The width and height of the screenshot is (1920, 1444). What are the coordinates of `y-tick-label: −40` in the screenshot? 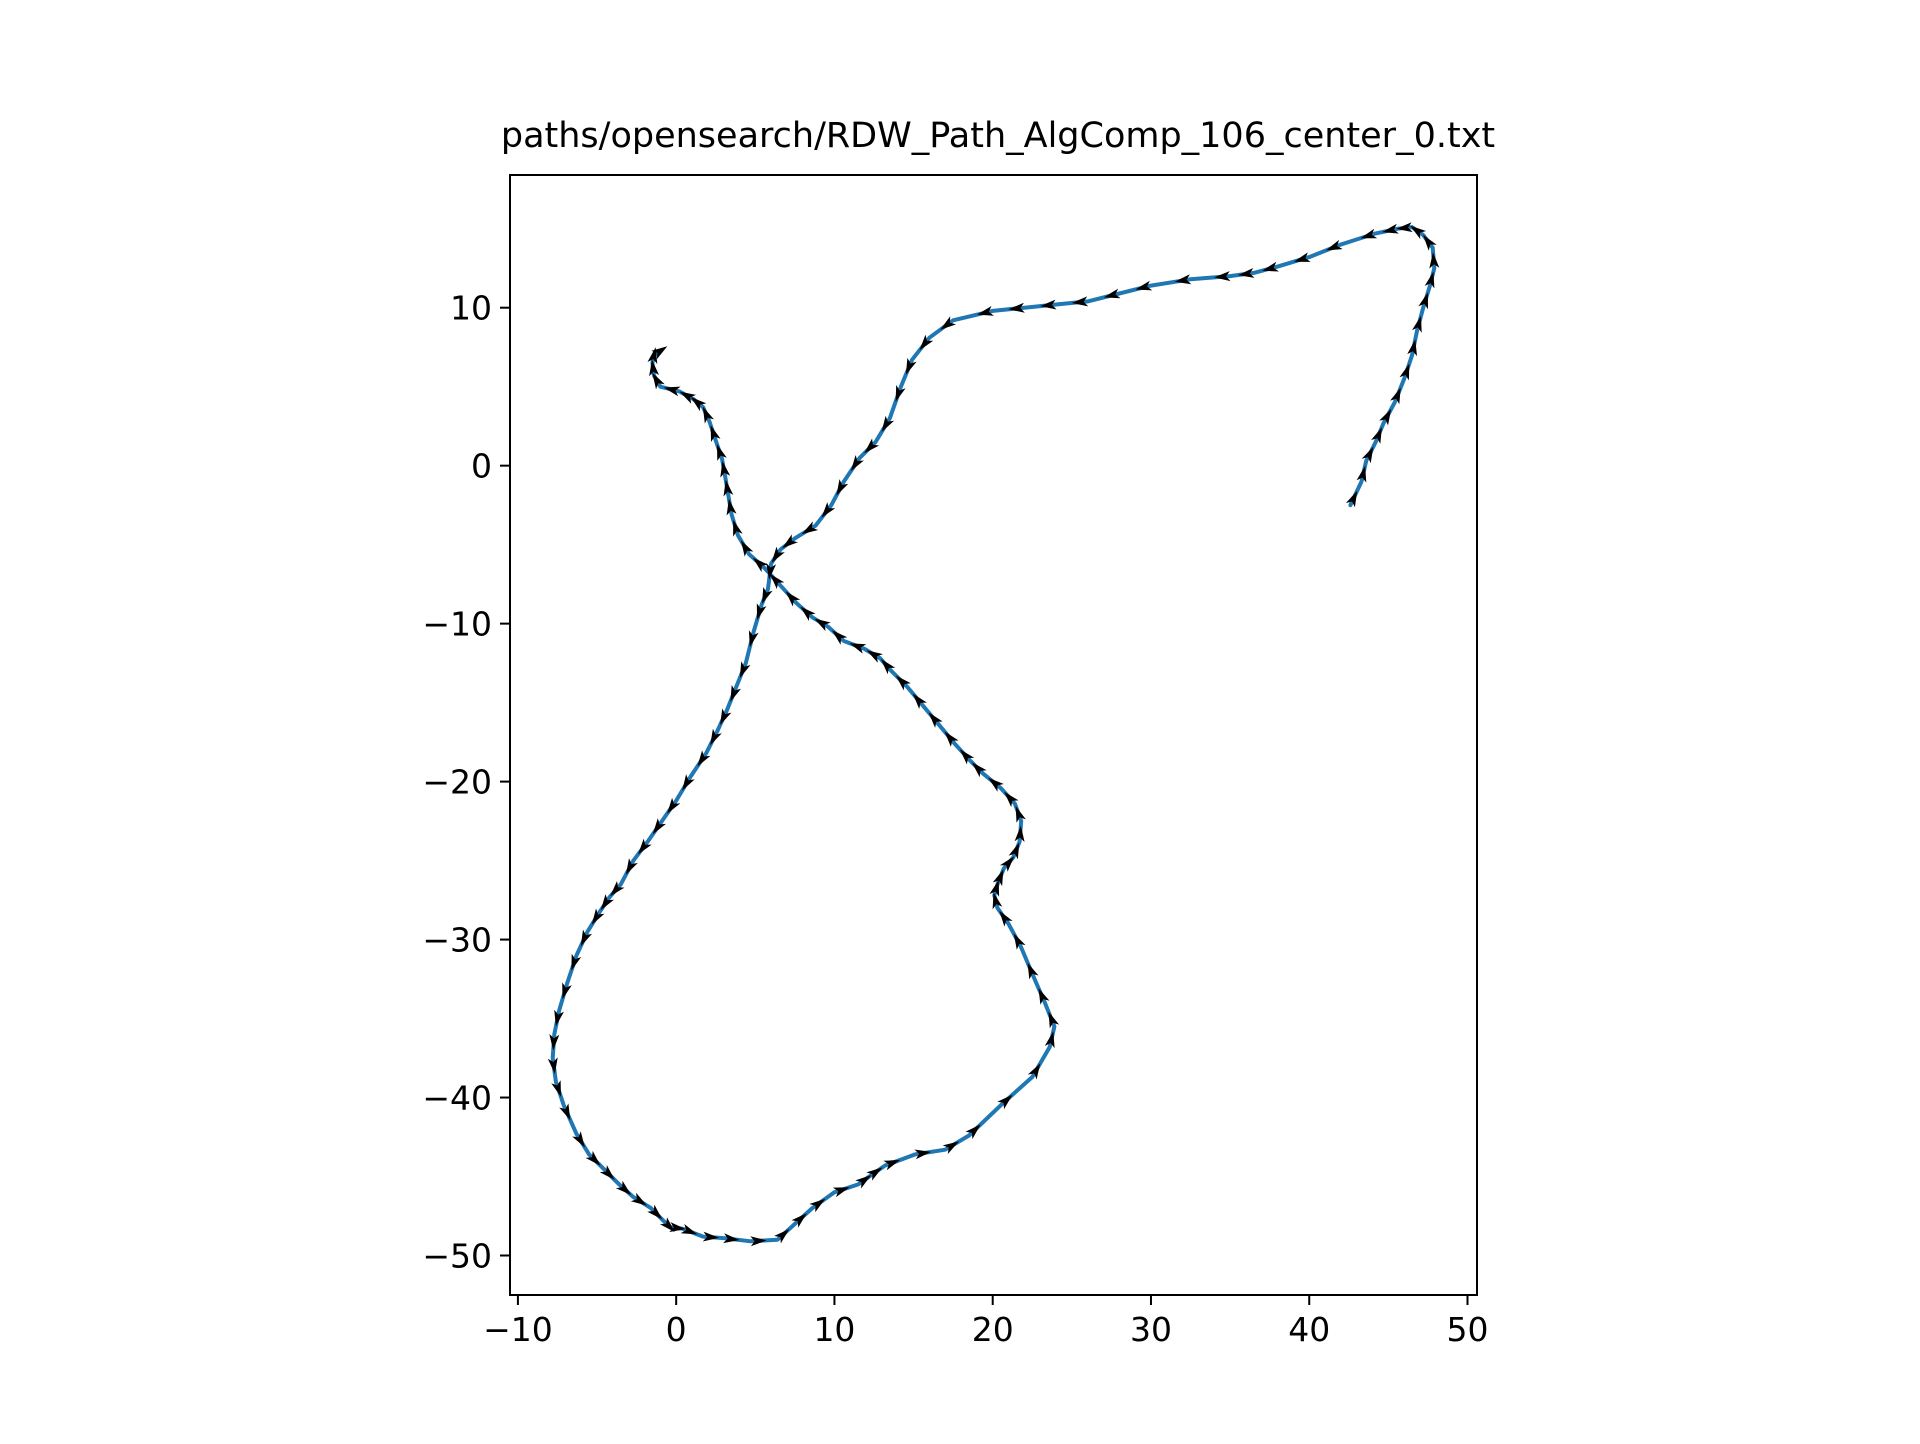 It's located at (457, 1098).